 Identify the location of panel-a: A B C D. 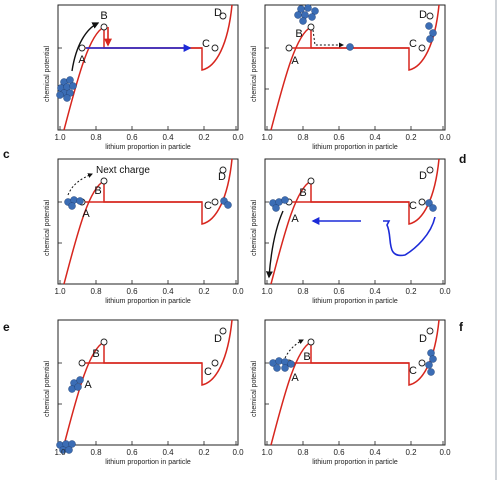
(147, 67).